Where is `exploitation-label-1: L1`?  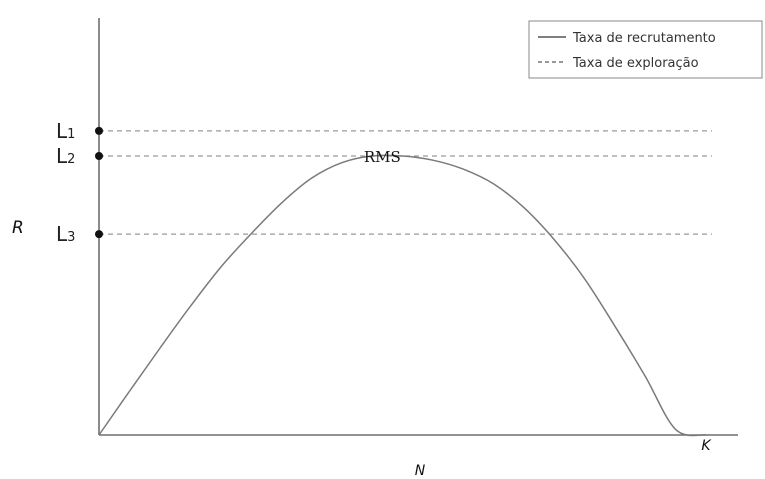
exploitation-label-1: L1 is located at coordinates (65, 131).